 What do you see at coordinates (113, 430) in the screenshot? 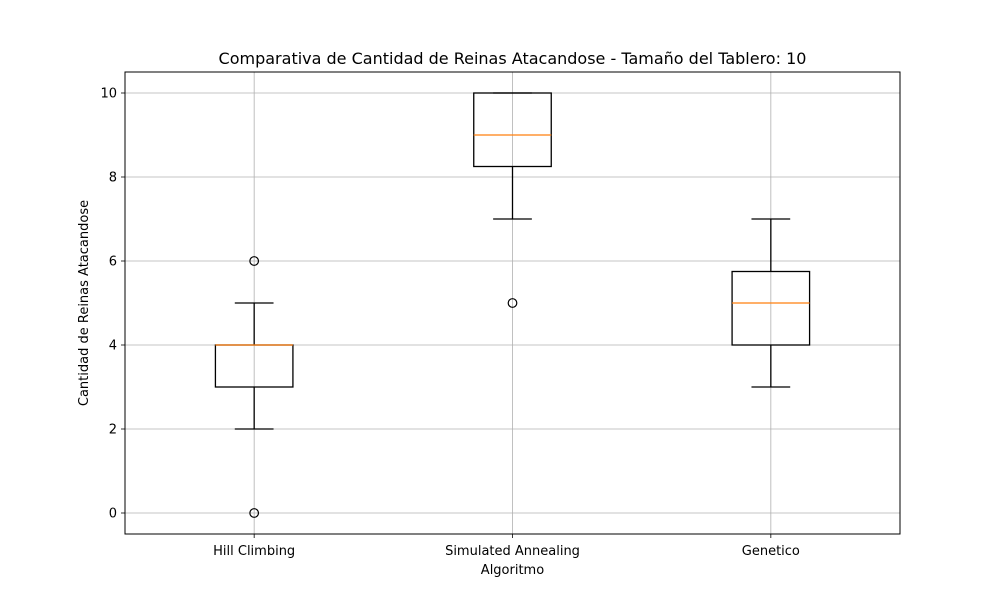
I see `y-tick-label: 2` at bounding box center [113, 430].